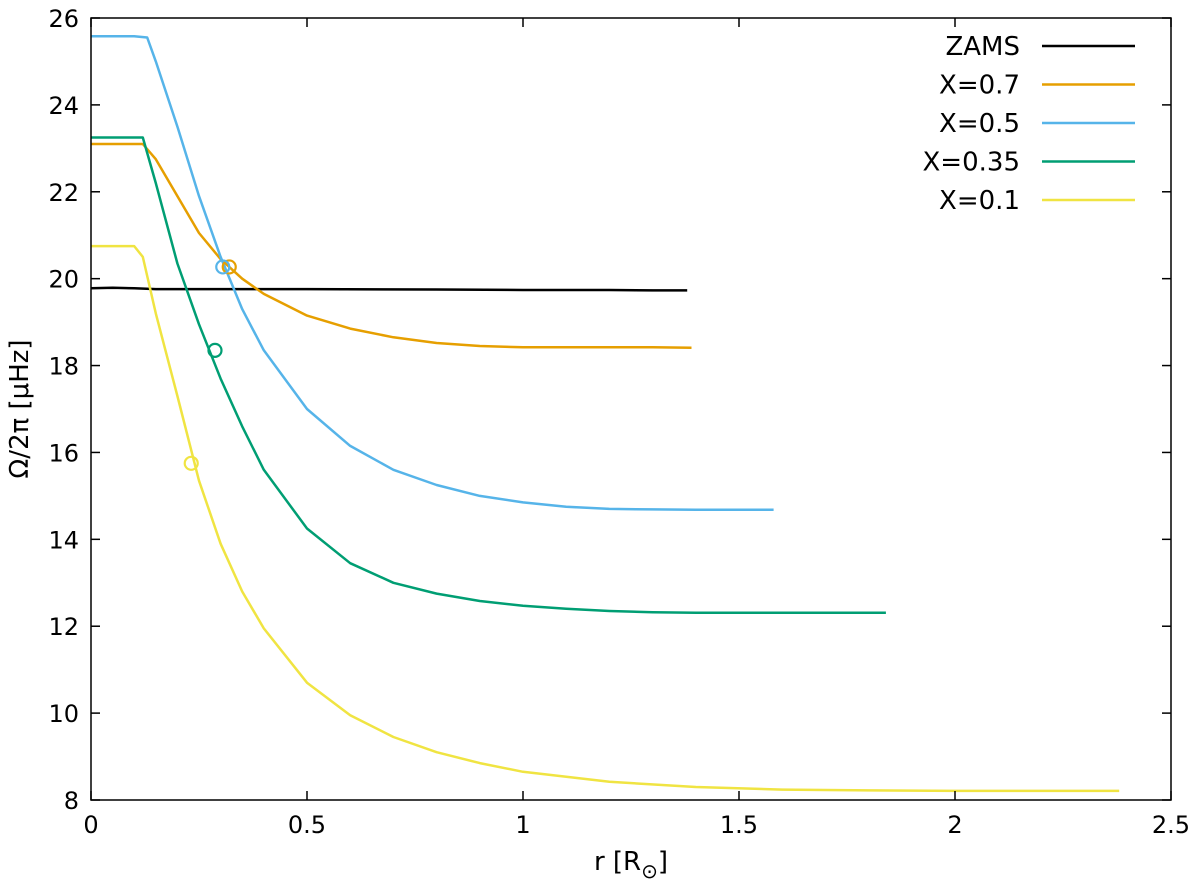 Image resolution: width=1200 pixels, height=892 pixels. What do you see at coordinates (63, 453) in the screenshot?
I see `y-tick-label: 16` at bounding box center [63, 453].